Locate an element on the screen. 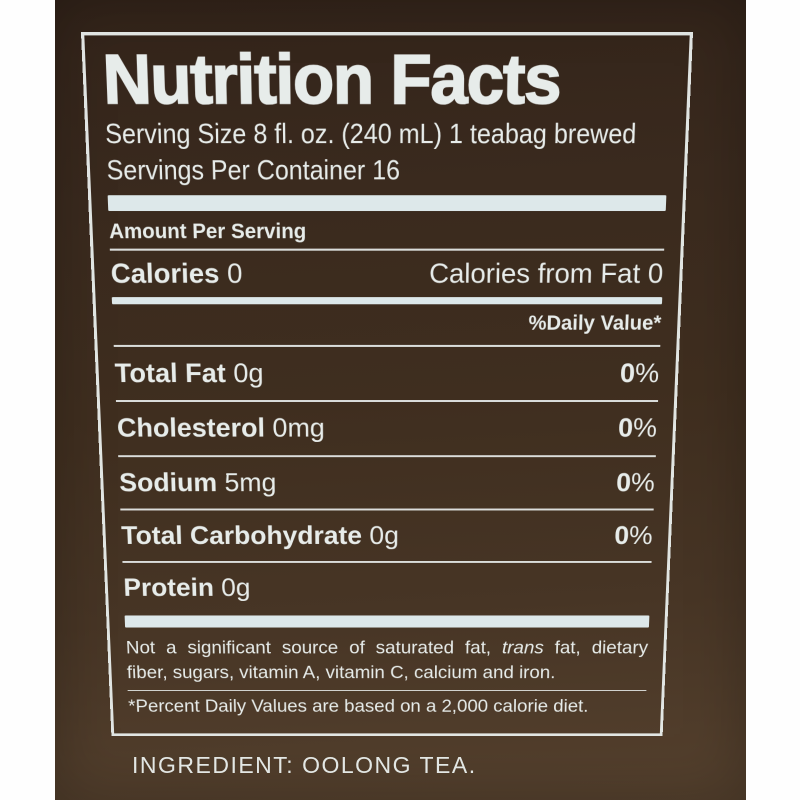  nutrient-amount: 0mg is located at coordinates (298, 428).